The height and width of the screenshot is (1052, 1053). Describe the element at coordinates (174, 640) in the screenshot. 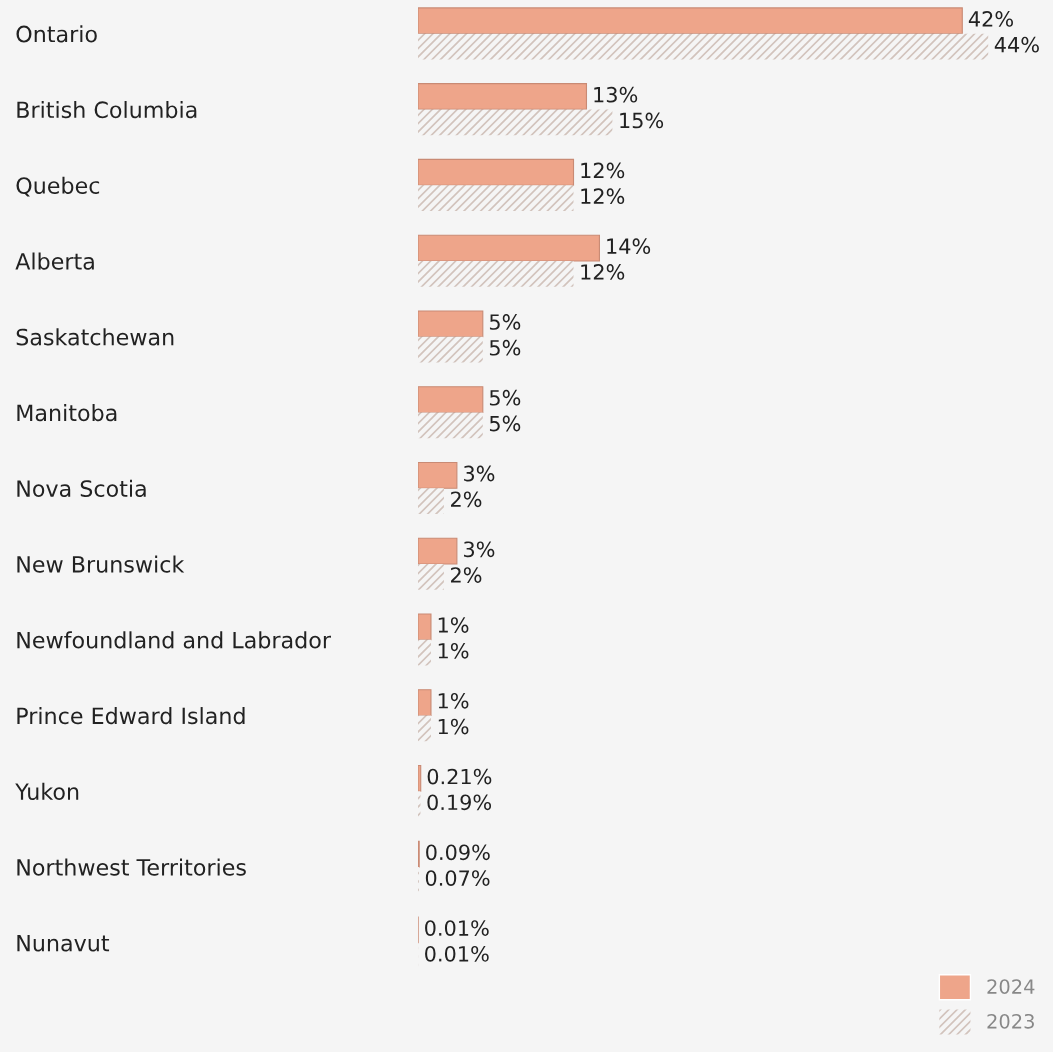

I see `y-tick-label: Newfoundland and Labrador` at that location.